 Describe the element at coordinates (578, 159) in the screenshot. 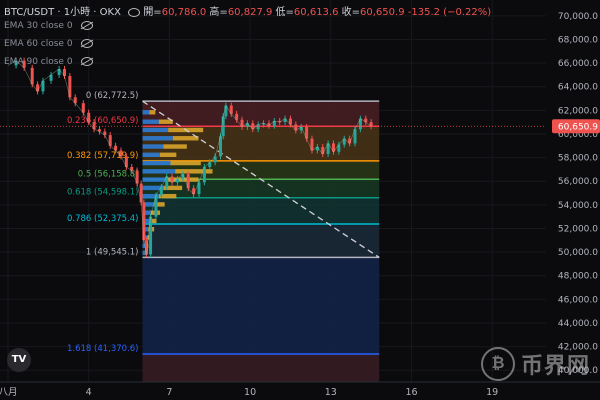

I see `y-tick-label: 58,000.0` at that location.